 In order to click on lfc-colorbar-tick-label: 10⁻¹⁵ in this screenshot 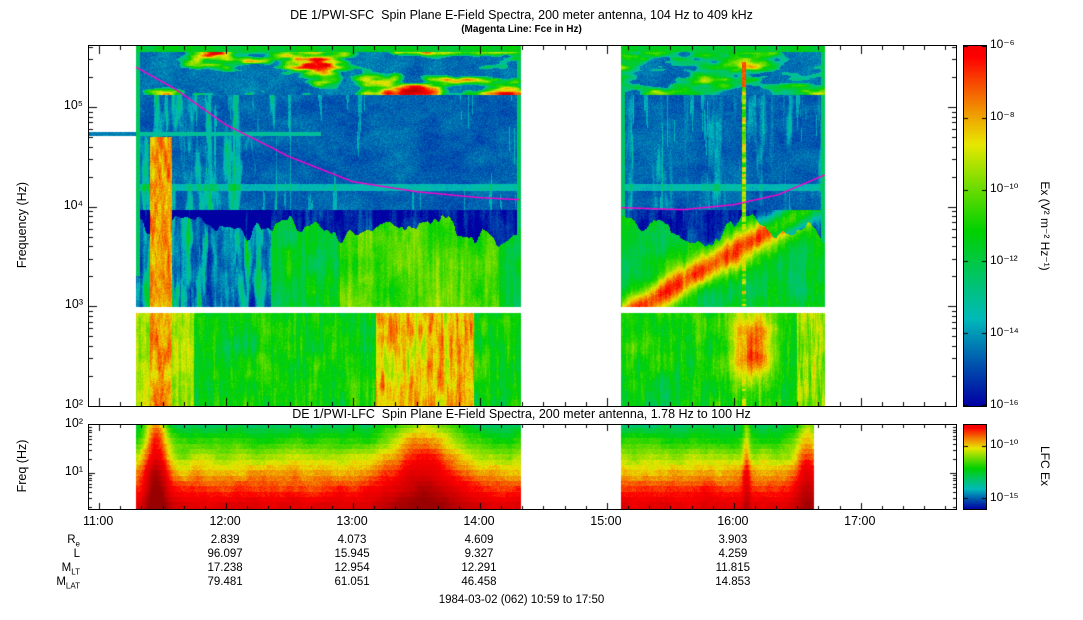, I will do `click(1004, 496)`.